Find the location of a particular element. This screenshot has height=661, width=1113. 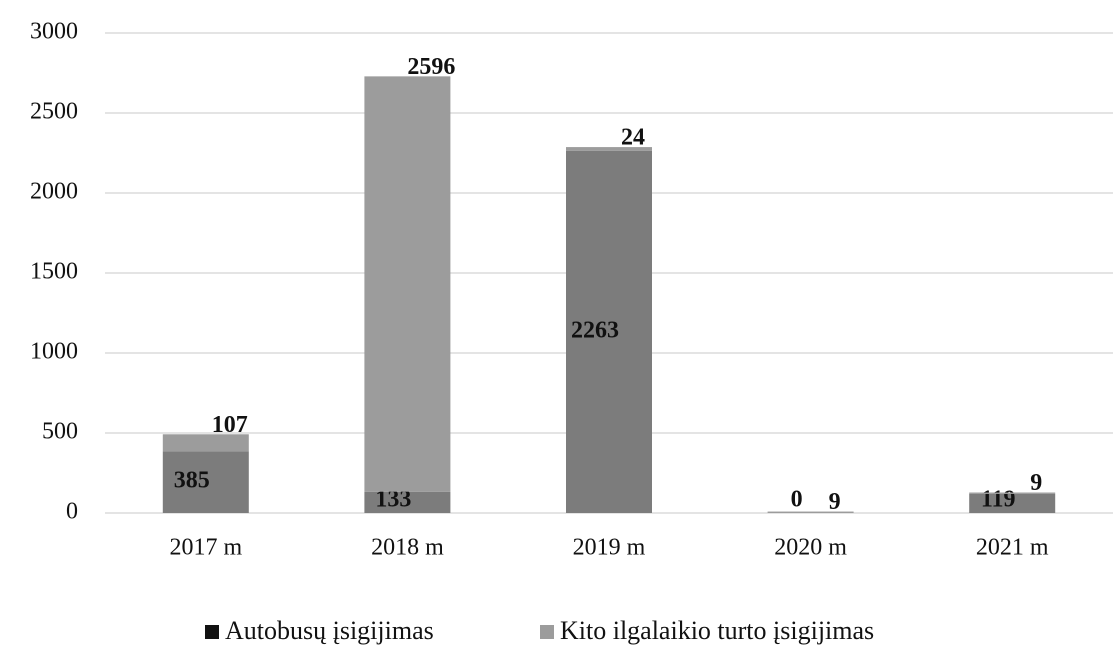

y-tick-label: 3000 is located at coordinates (54, 32).